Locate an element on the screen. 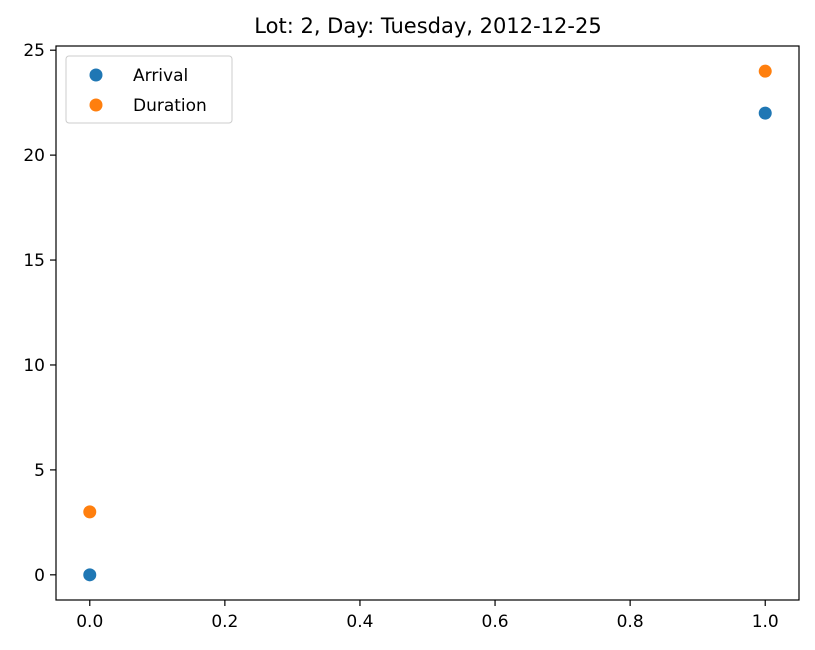  y-tick-label: 0 is located at coordinates (39, 576).